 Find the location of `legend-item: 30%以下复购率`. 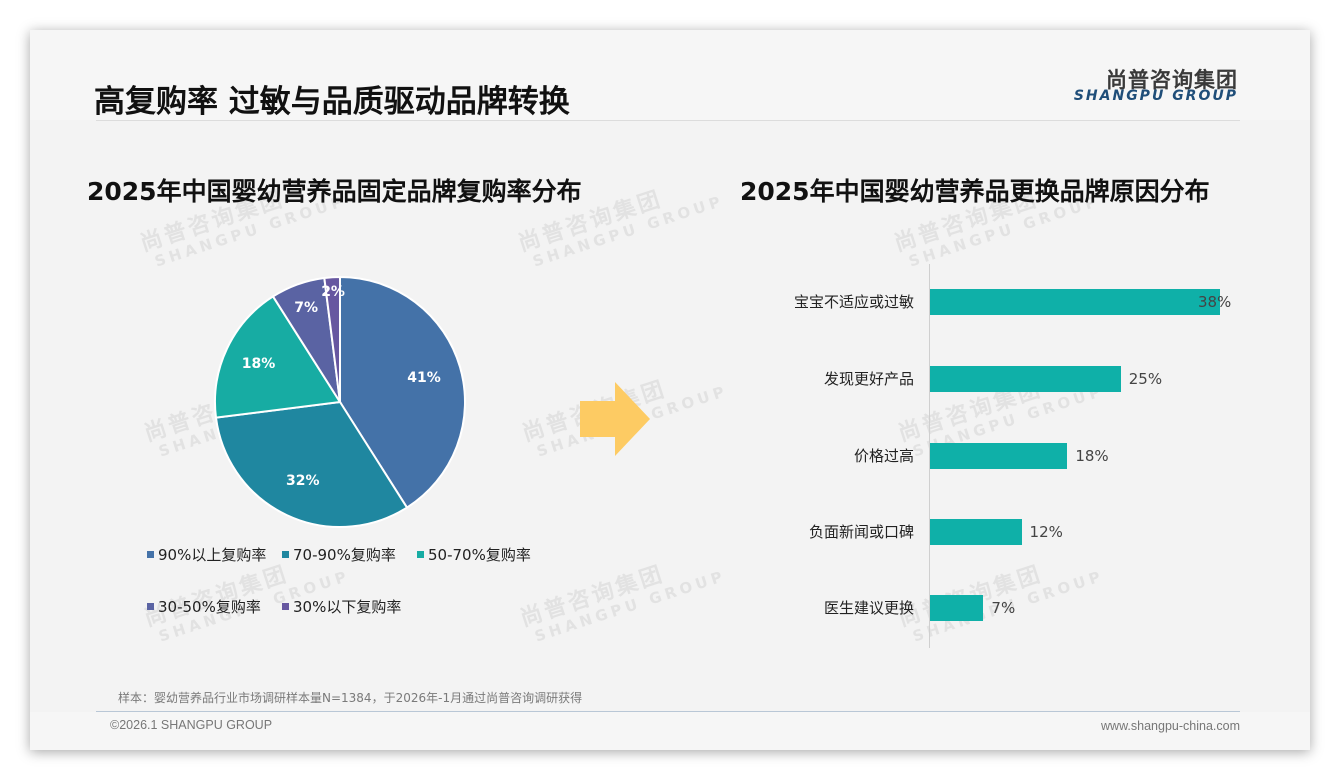

legend-item: 30%以下复购率 is located at coordinates (341, 606).